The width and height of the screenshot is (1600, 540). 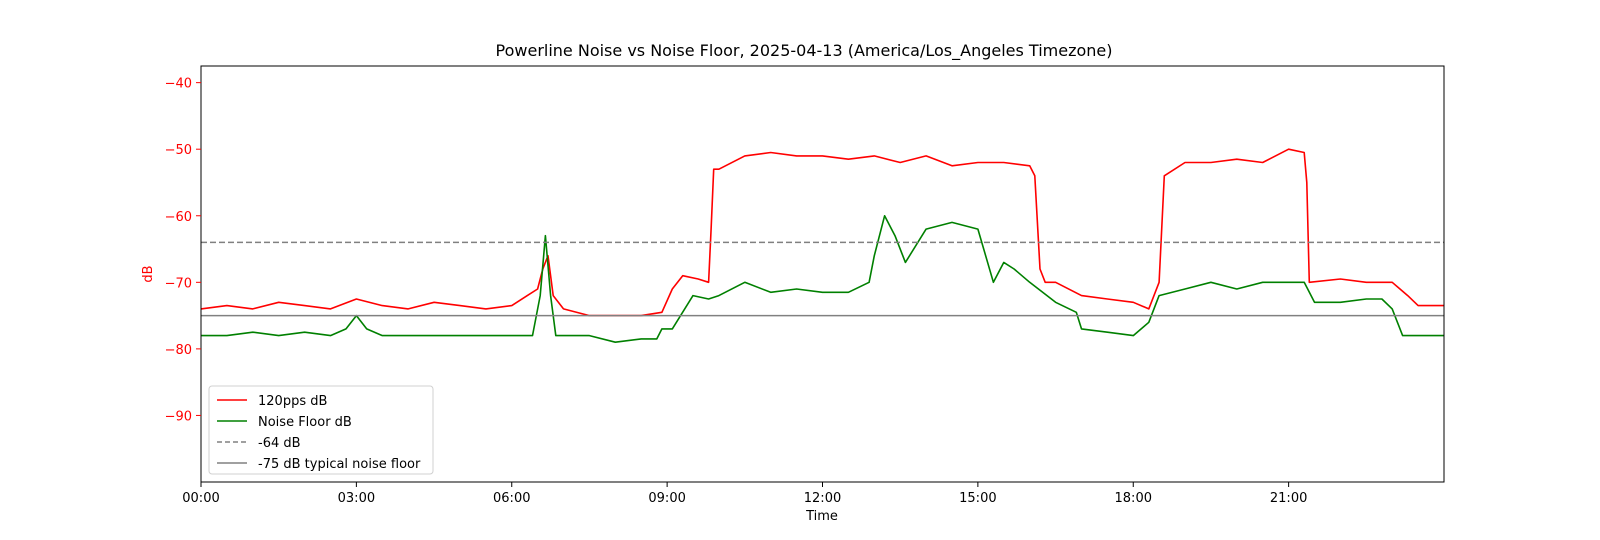 What do you see at coordinates (1288, 498) in the screenshot?
I see `x-tick-label-7: 21:00` at bounding box center [1288, 498].